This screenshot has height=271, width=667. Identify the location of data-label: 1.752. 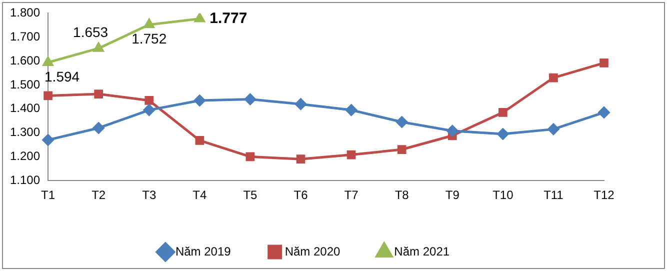
(149, 38).